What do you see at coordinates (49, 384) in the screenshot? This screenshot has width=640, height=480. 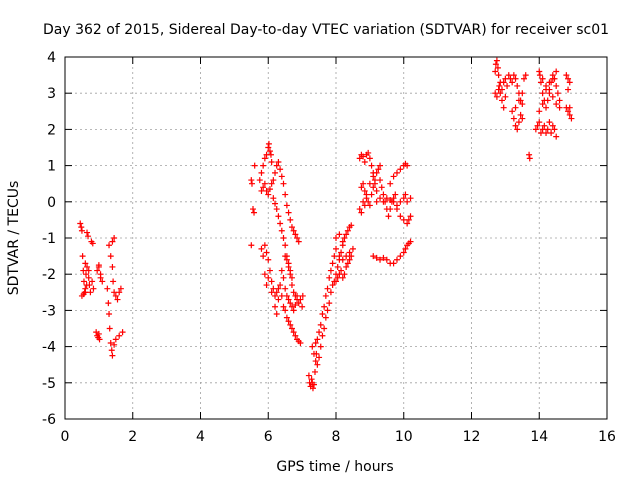 I see `y-tick-label: -5` at bounding box center [49, 384].